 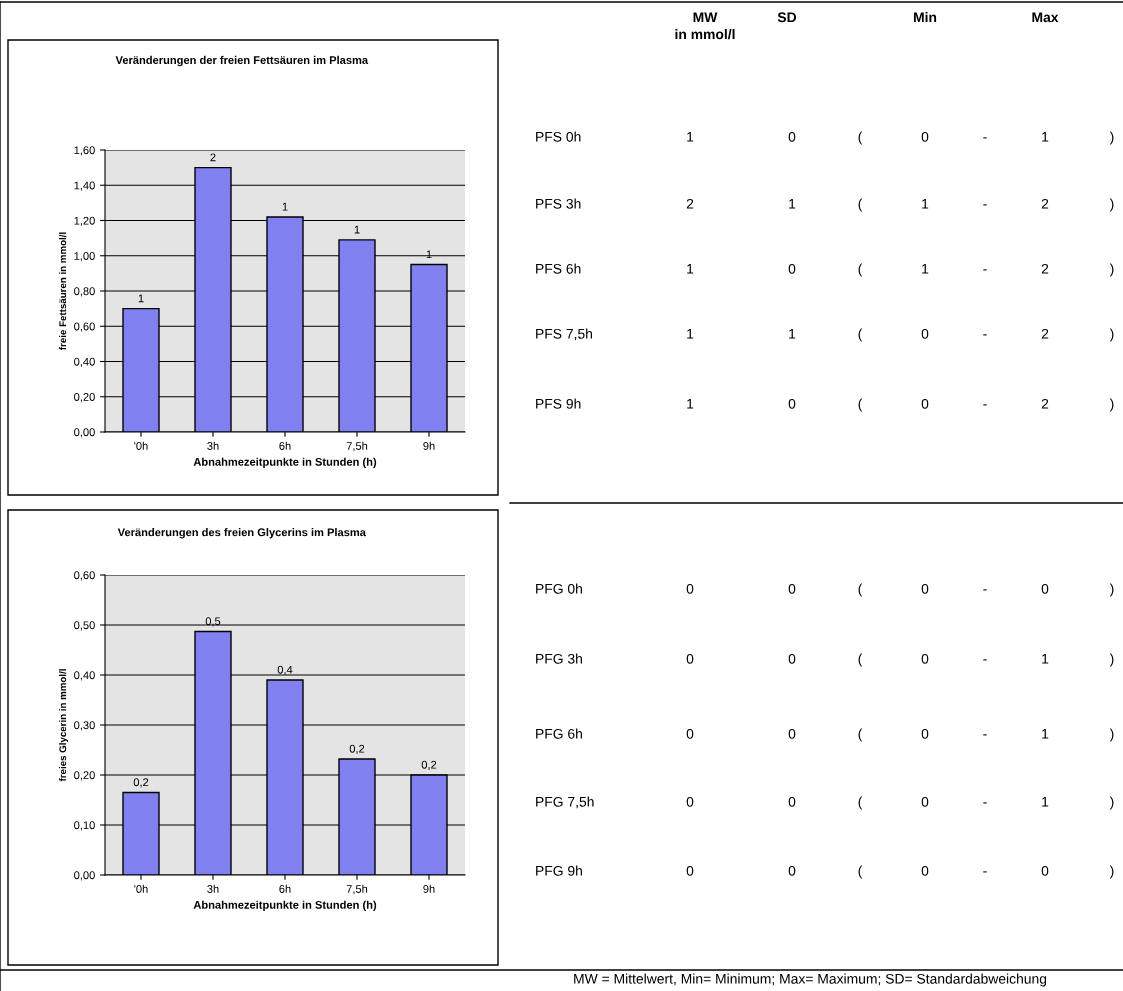 I want to click on y-tick-label: 1,20, so click(x=84, y=221).